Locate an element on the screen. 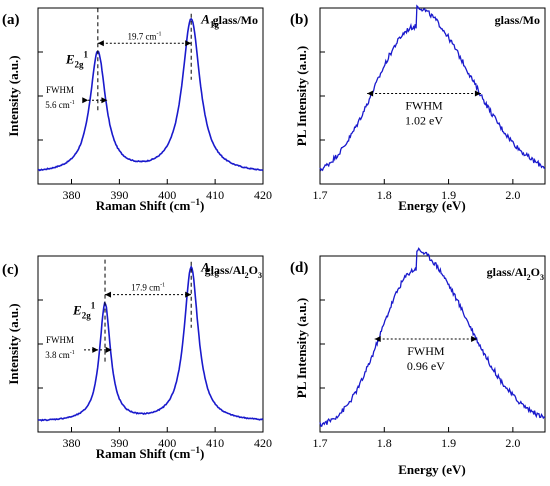 The height and width of the screenshot is (486, 550). panel-label: (c) is located at coordinates (10, 270).